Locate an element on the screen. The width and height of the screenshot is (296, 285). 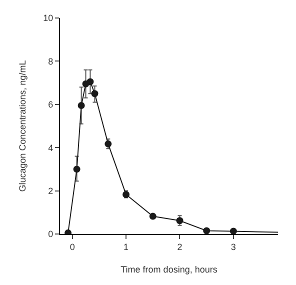
y-axis-title: Glucagon Concentrations, ng/mL is located at coordinates (23, 126).